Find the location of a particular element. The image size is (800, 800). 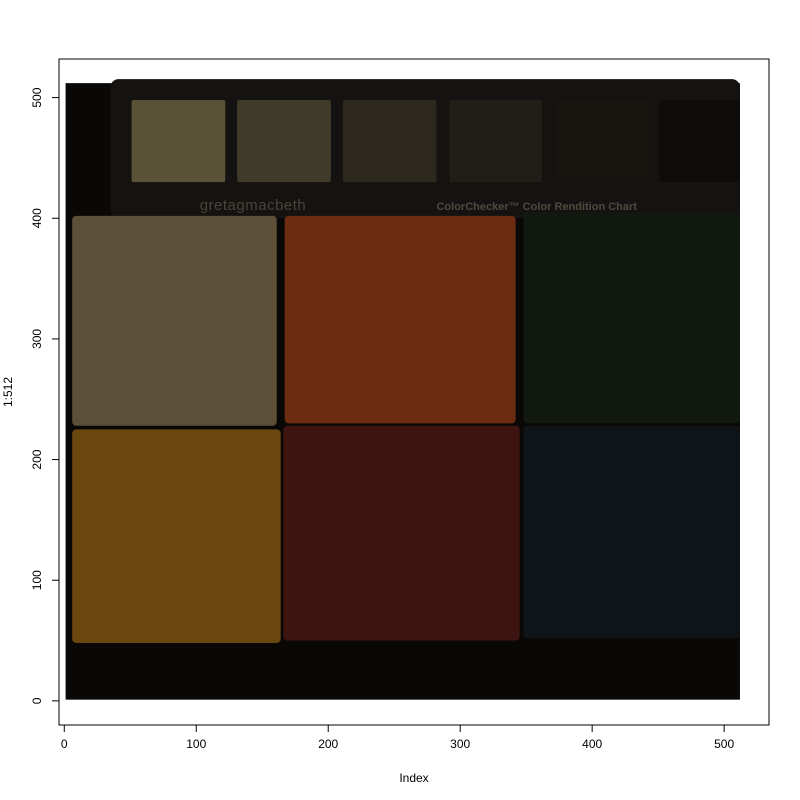

card-title-label: ColorChecker™ Color Rendition Chart is located at coordinates (536, 207).